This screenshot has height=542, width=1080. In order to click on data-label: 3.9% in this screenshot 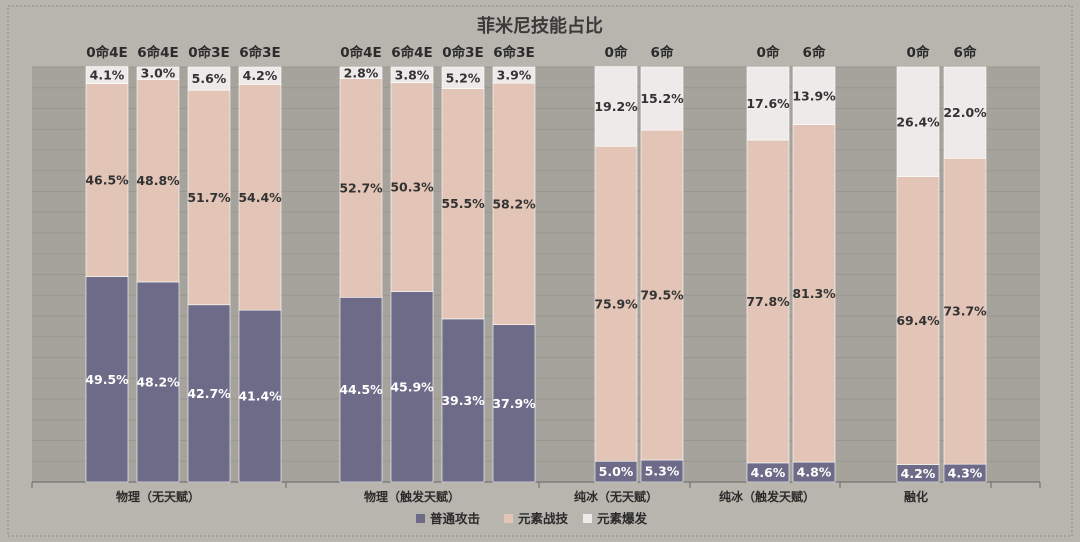, I will do `click(514, 75)`.